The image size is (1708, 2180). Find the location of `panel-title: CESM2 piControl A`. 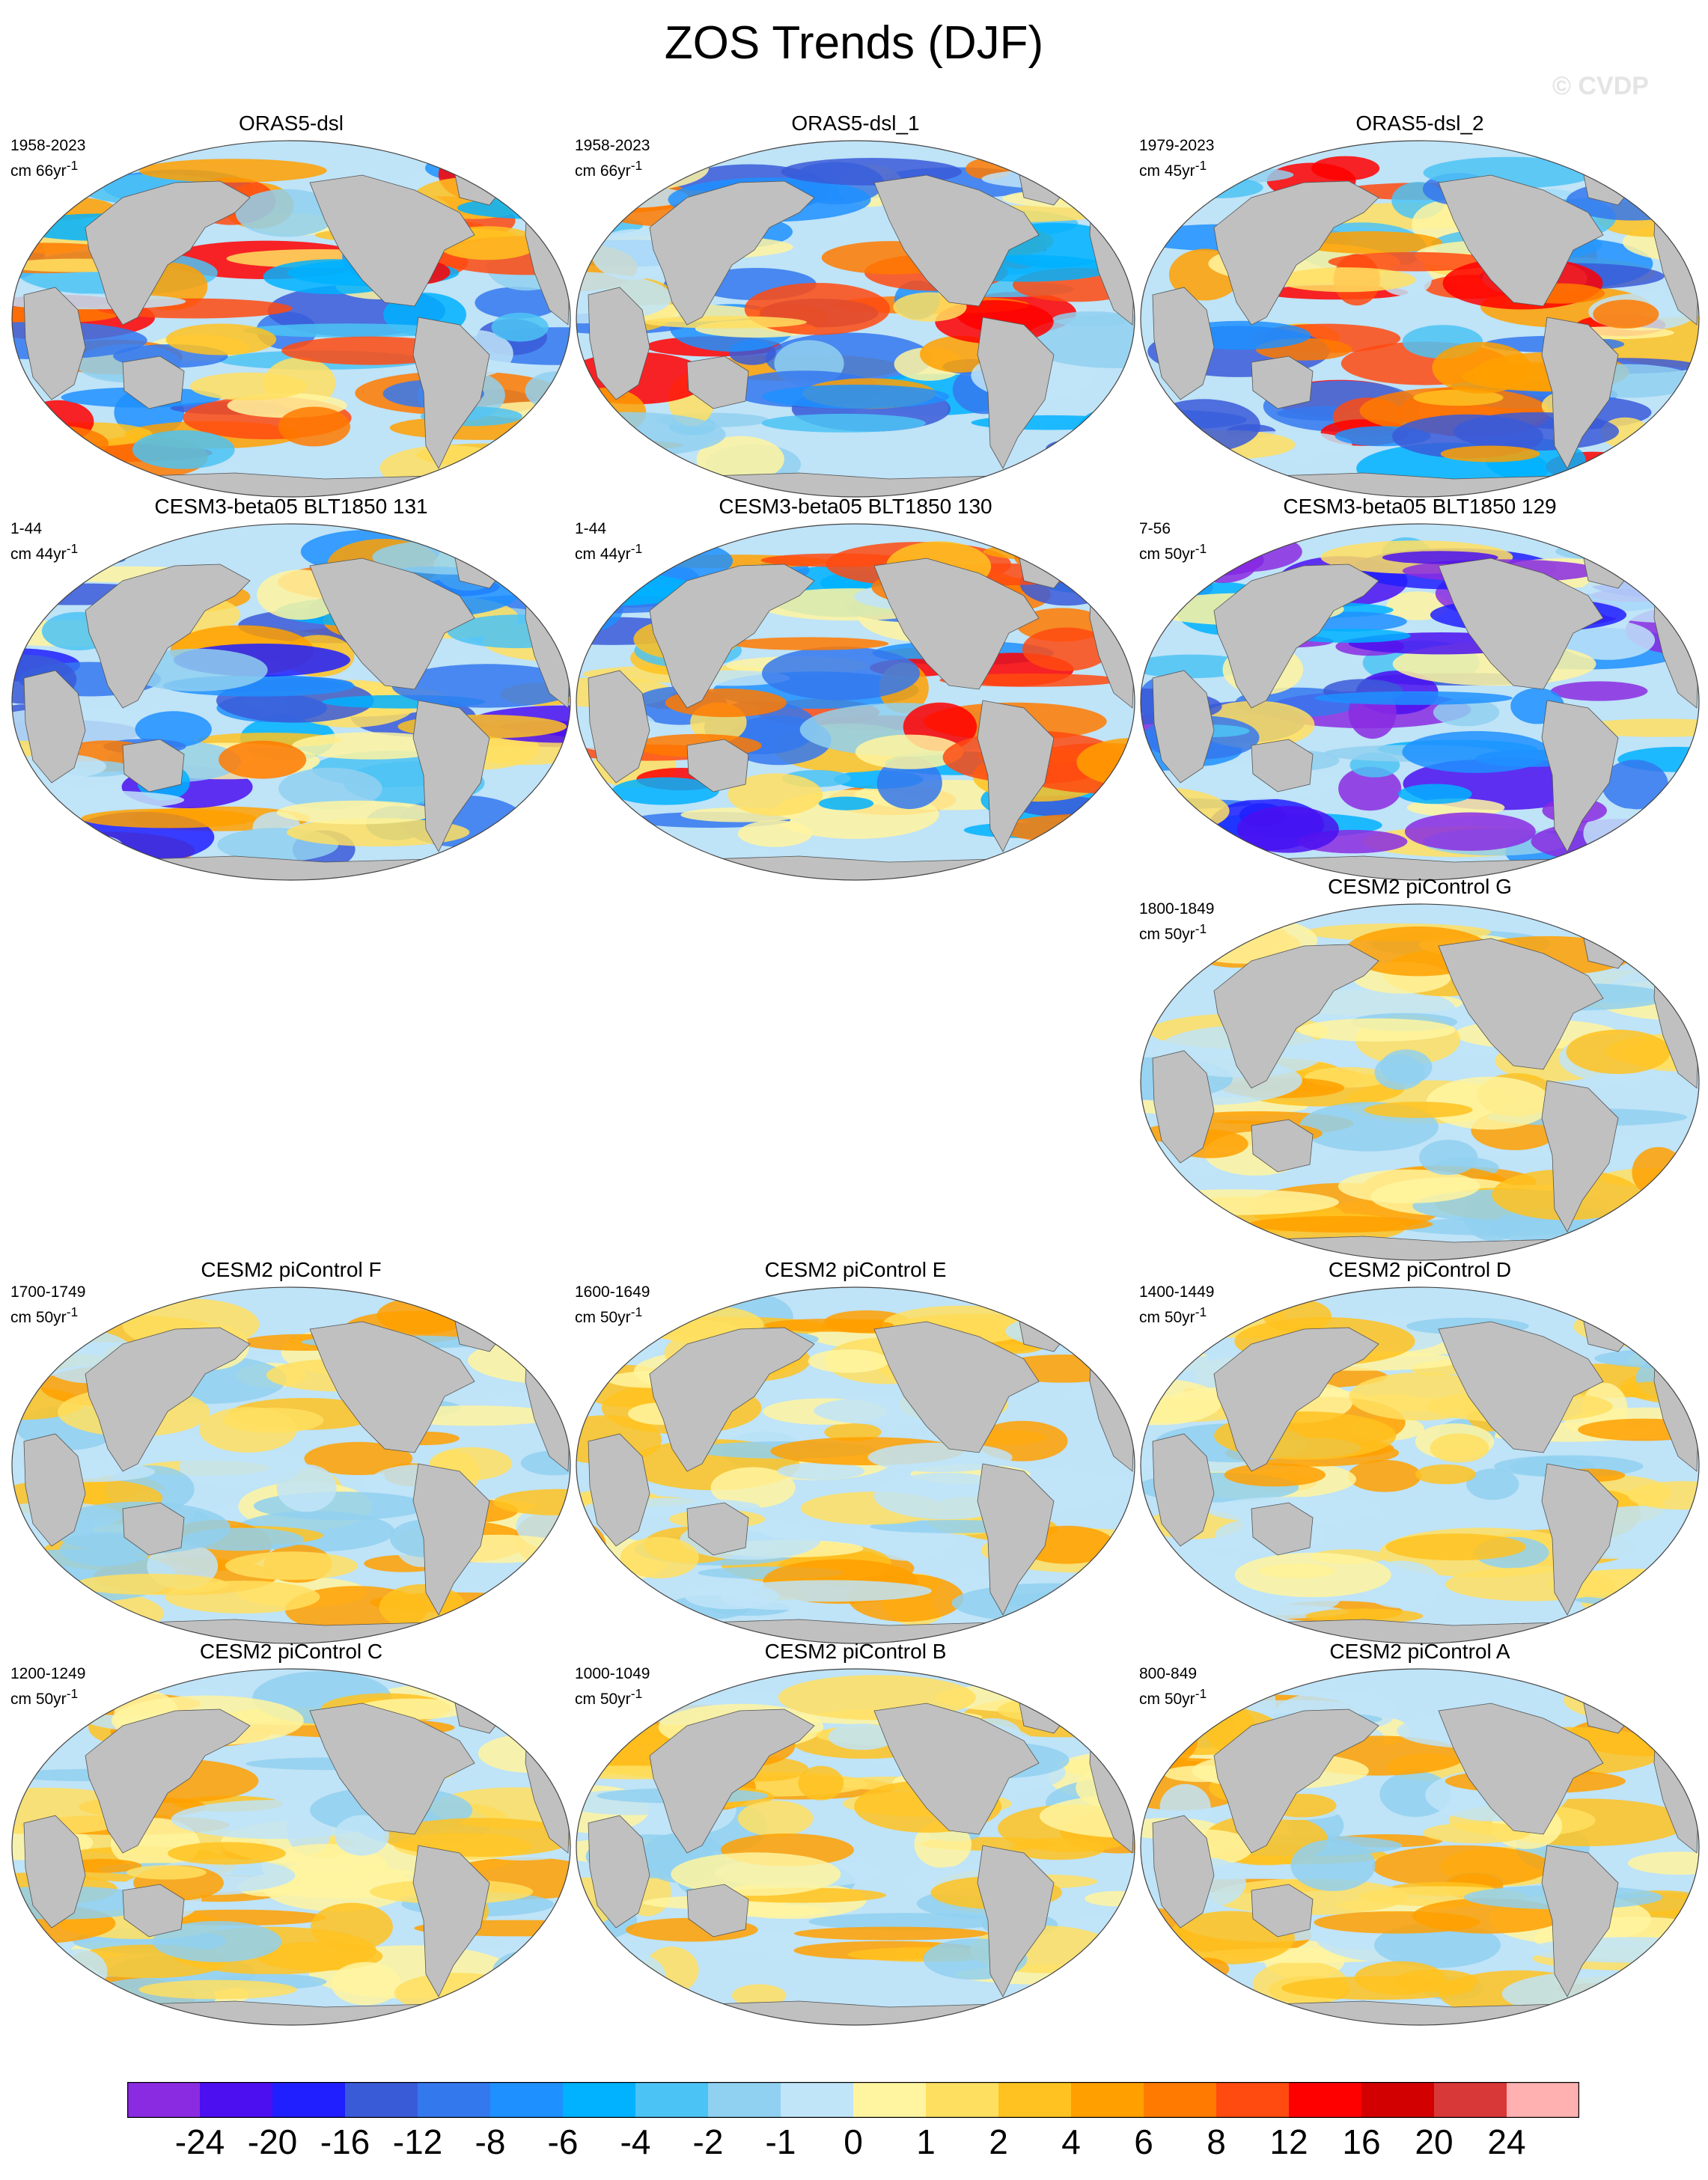

panel-title: CESM2 piControl A is located at coordinates (1420, 1651).